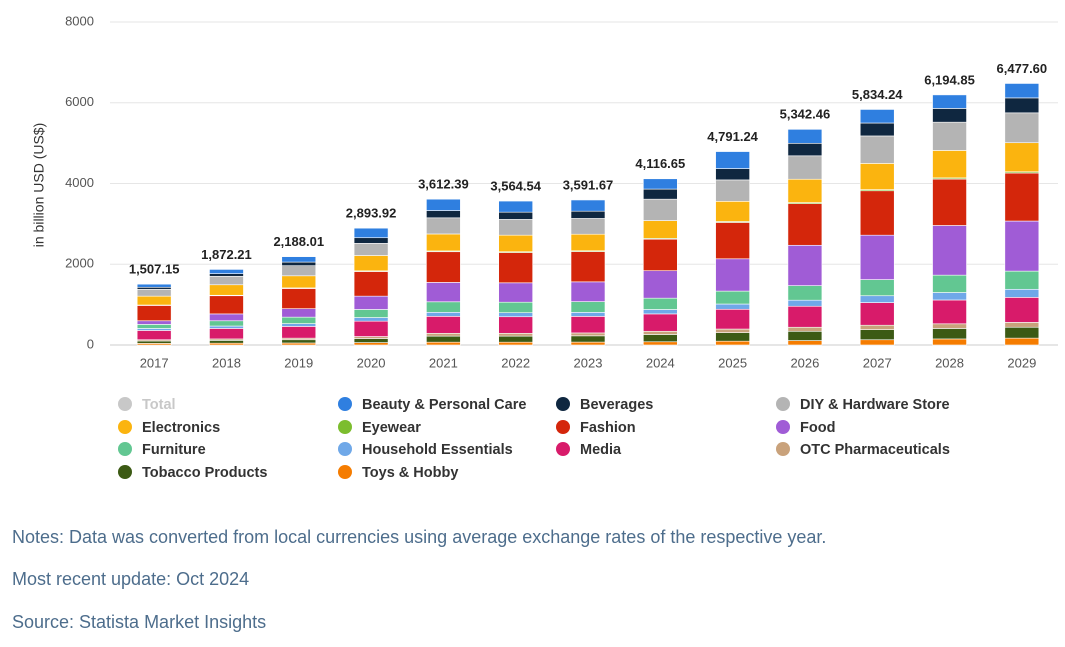 Image resolution: width=1065 pixels, height=647 pixels. Describe the element at coordinates (877, 362) in the screenshot. I see `x-tick-label: 2027` at that location.